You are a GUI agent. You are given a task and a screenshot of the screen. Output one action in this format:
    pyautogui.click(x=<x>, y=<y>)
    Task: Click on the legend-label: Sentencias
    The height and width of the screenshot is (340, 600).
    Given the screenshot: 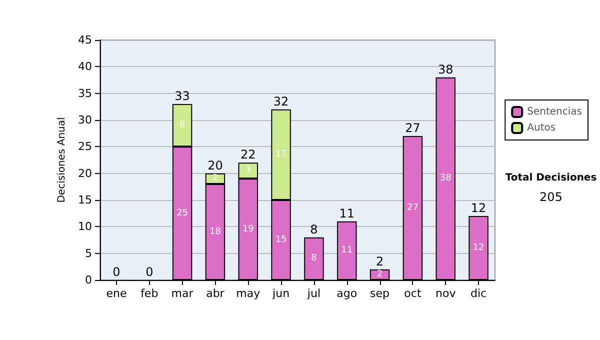 What is the action you would take?
    pyautogui.click(x=554, y=112)
    